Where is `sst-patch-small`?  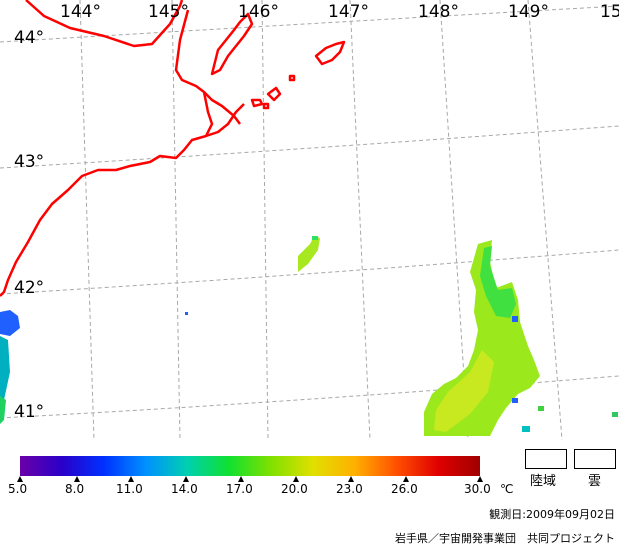
sst-patch-small is located at coordinates (309, 254).